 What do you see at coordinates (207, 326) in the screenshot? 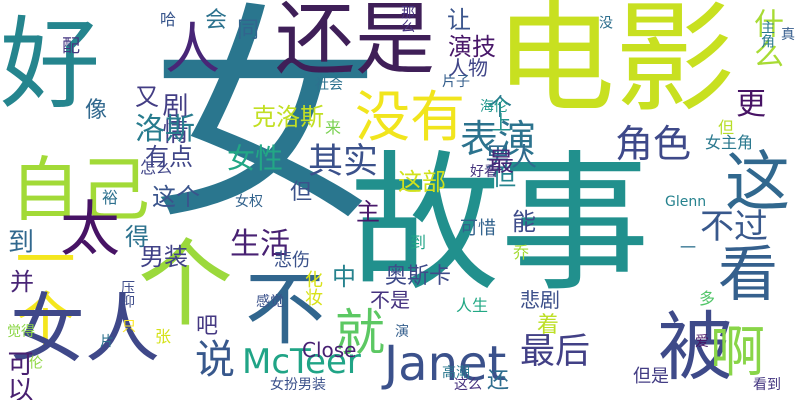
I see `word-82: 吧` at bounding box center [207, 326].